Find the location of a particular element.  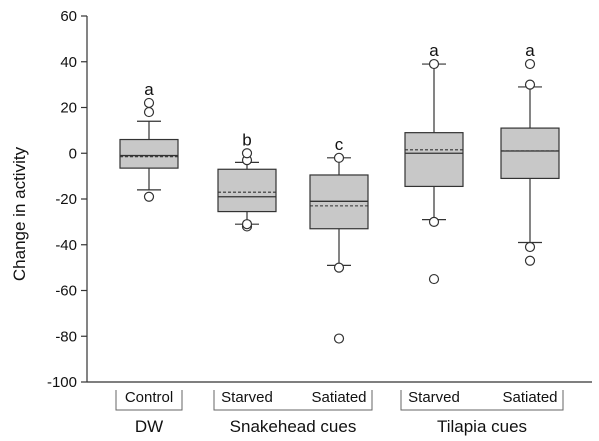

y-tick-label: 20 is located at coordinates (68, 108).